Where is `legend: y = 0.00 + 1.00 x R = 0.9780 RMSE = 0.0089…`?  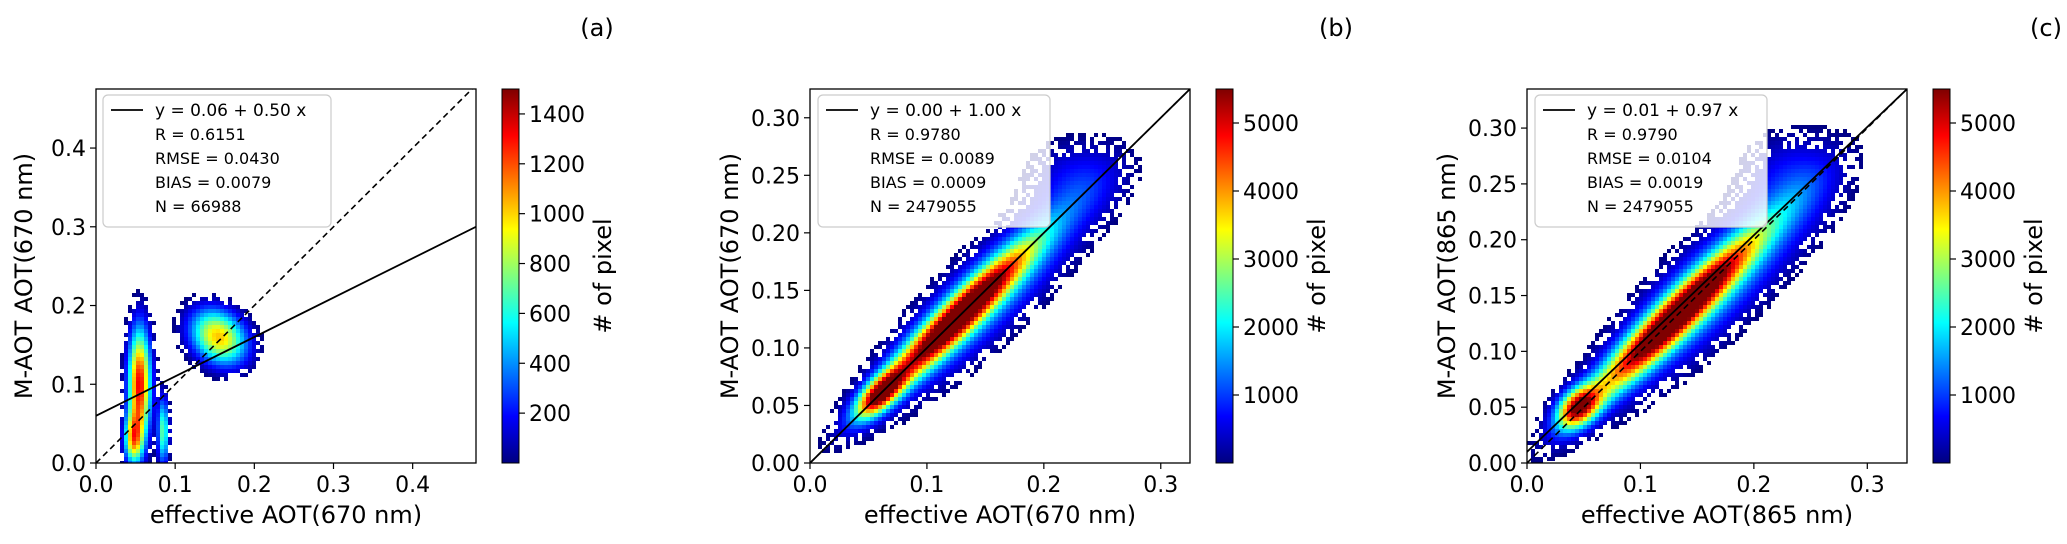 legend: y = 0.00 + 1.00 x R = 0.9780 RMSE = 0.0089… is located at coordinates (934, 161).